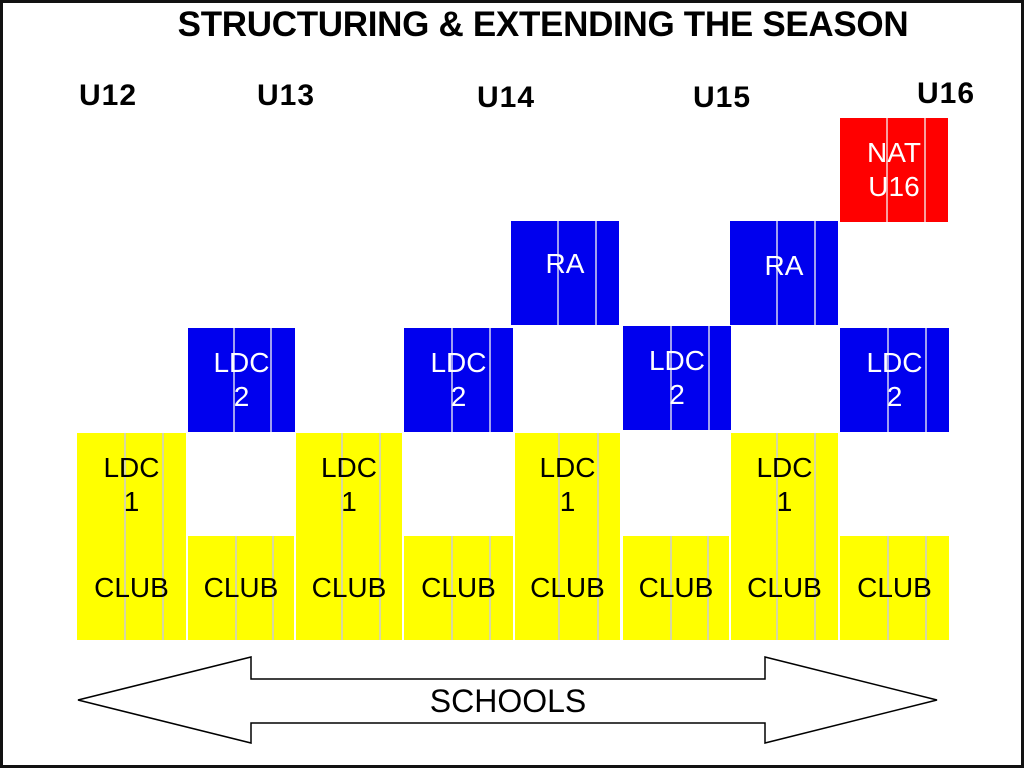  Describe the element at coordinates (108, 95) in the screenshot. I see `age-label-u12: U12` at that location.